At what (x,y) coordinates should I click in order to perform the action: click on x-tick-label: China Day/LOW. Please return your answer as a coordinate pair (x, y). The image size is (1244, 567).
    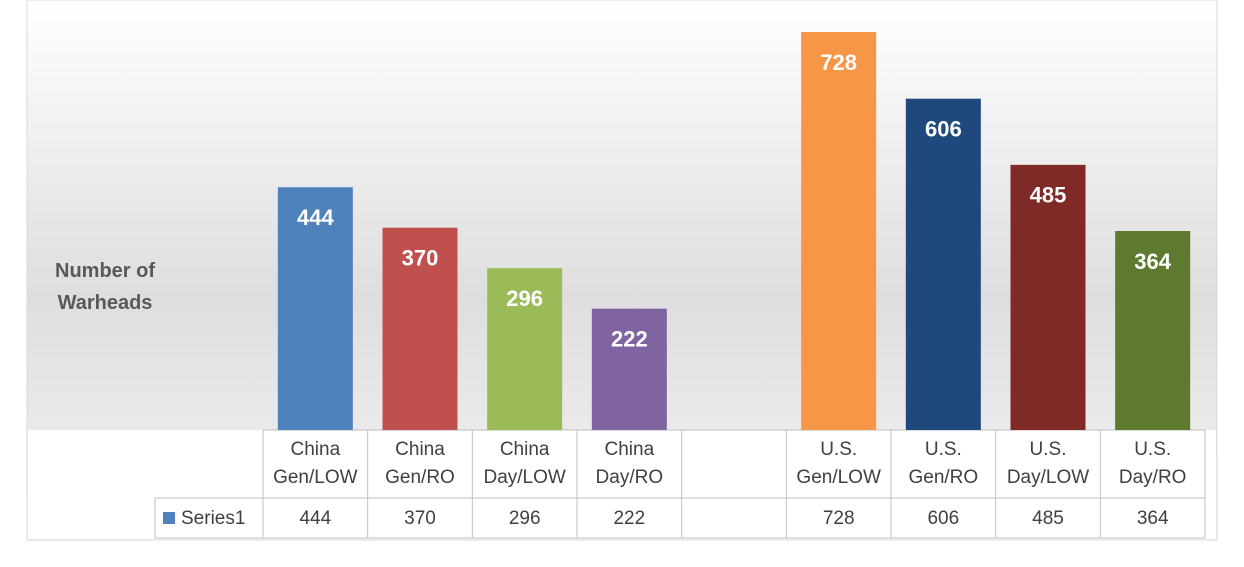
    Looking at the image, I should click on (524, 463).